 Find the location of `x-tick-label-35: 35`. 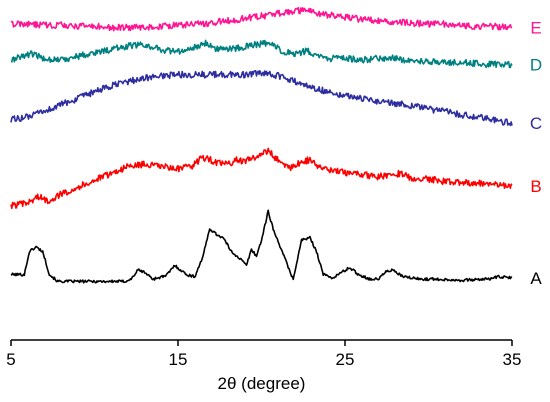

x-tick-label-35: 35 is located at coordinates (512, 359).